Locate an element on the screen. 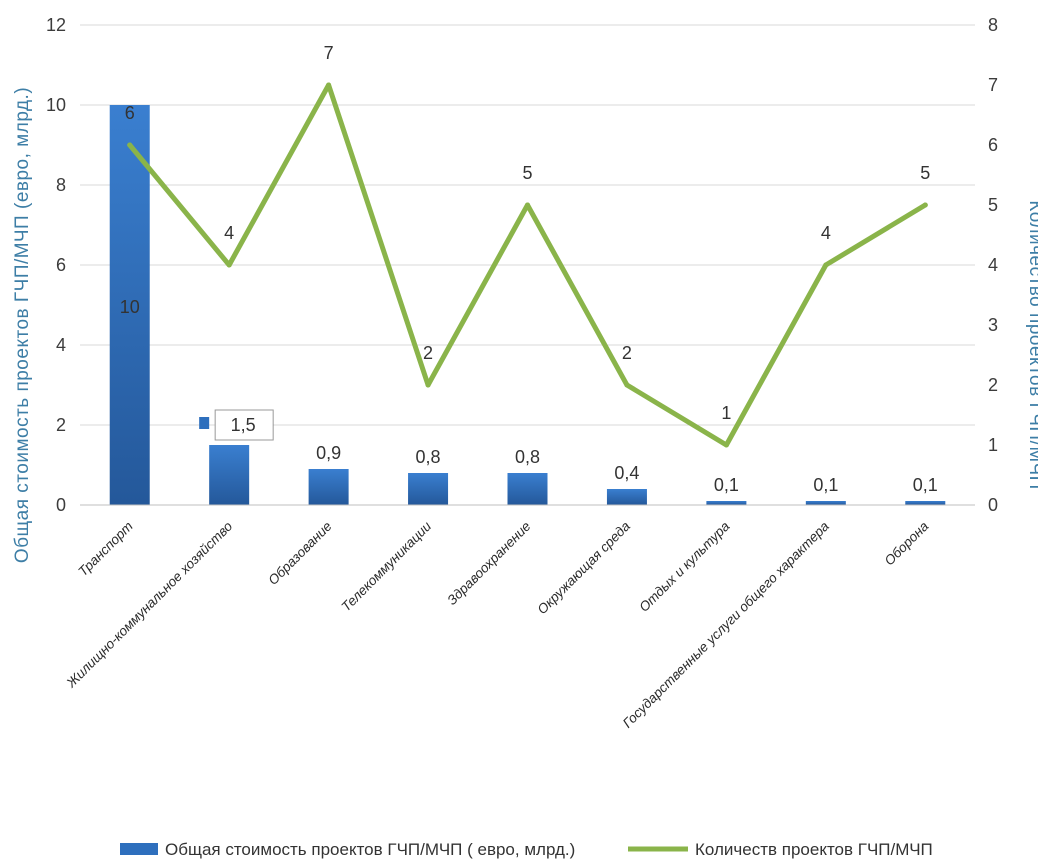 The image size is (1038, 864). x-category-label: Оборона is located at coordinates (907, 543).